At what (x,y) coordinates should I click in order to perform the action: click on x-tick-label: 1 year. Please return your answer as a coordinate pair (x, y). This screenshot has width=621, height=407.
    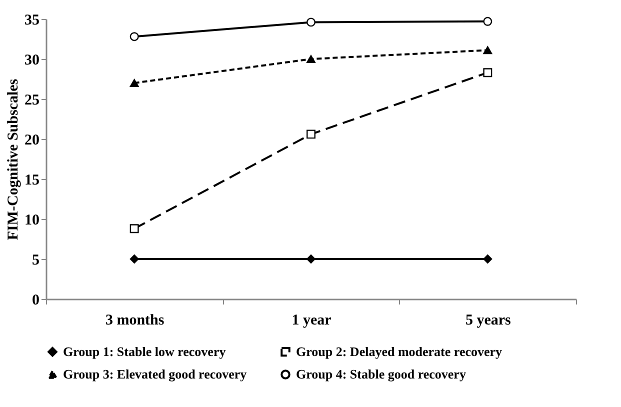
    Looking at the image, I should click on (312, 320).